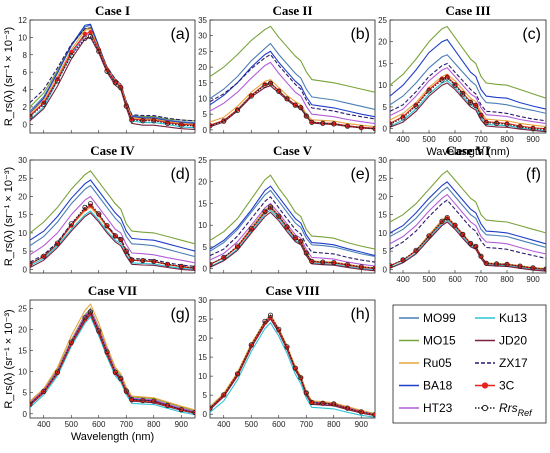 Image resolution: width=550 pixels, height=453 pixels. What do you see at coordinates (25, 72) in the screenshot?
I see `y-tick-label: 6` at bounding box center [25, 72].